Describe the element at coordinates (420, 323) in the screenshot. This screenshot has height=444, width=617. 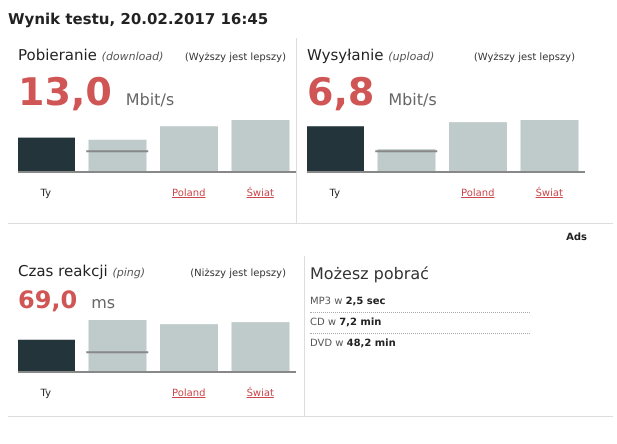
I see `text: CD w 7,2 min` at that location.